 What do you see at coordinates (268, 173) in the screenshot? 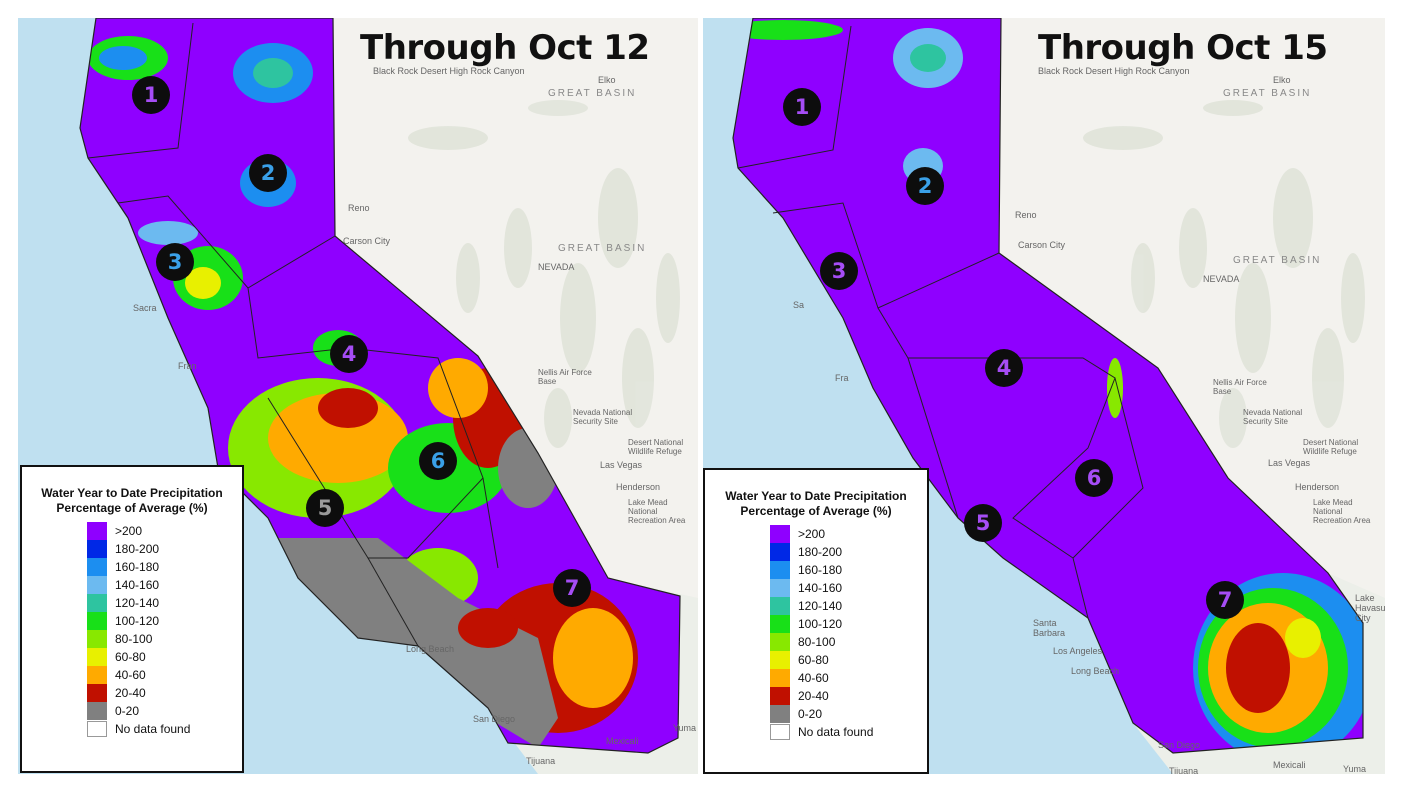
I see `region-marker-2: 2` at bounding box center [268, 173].